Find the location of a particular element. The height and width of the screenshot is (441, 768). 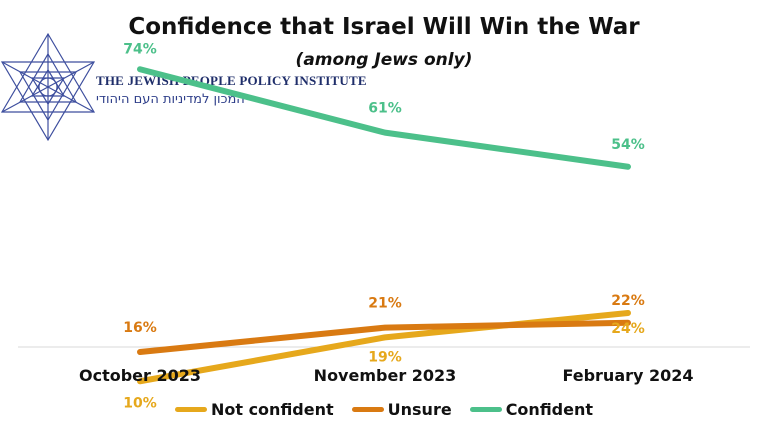

star-of-david-logo-icon is located at coordinates (48, 87).